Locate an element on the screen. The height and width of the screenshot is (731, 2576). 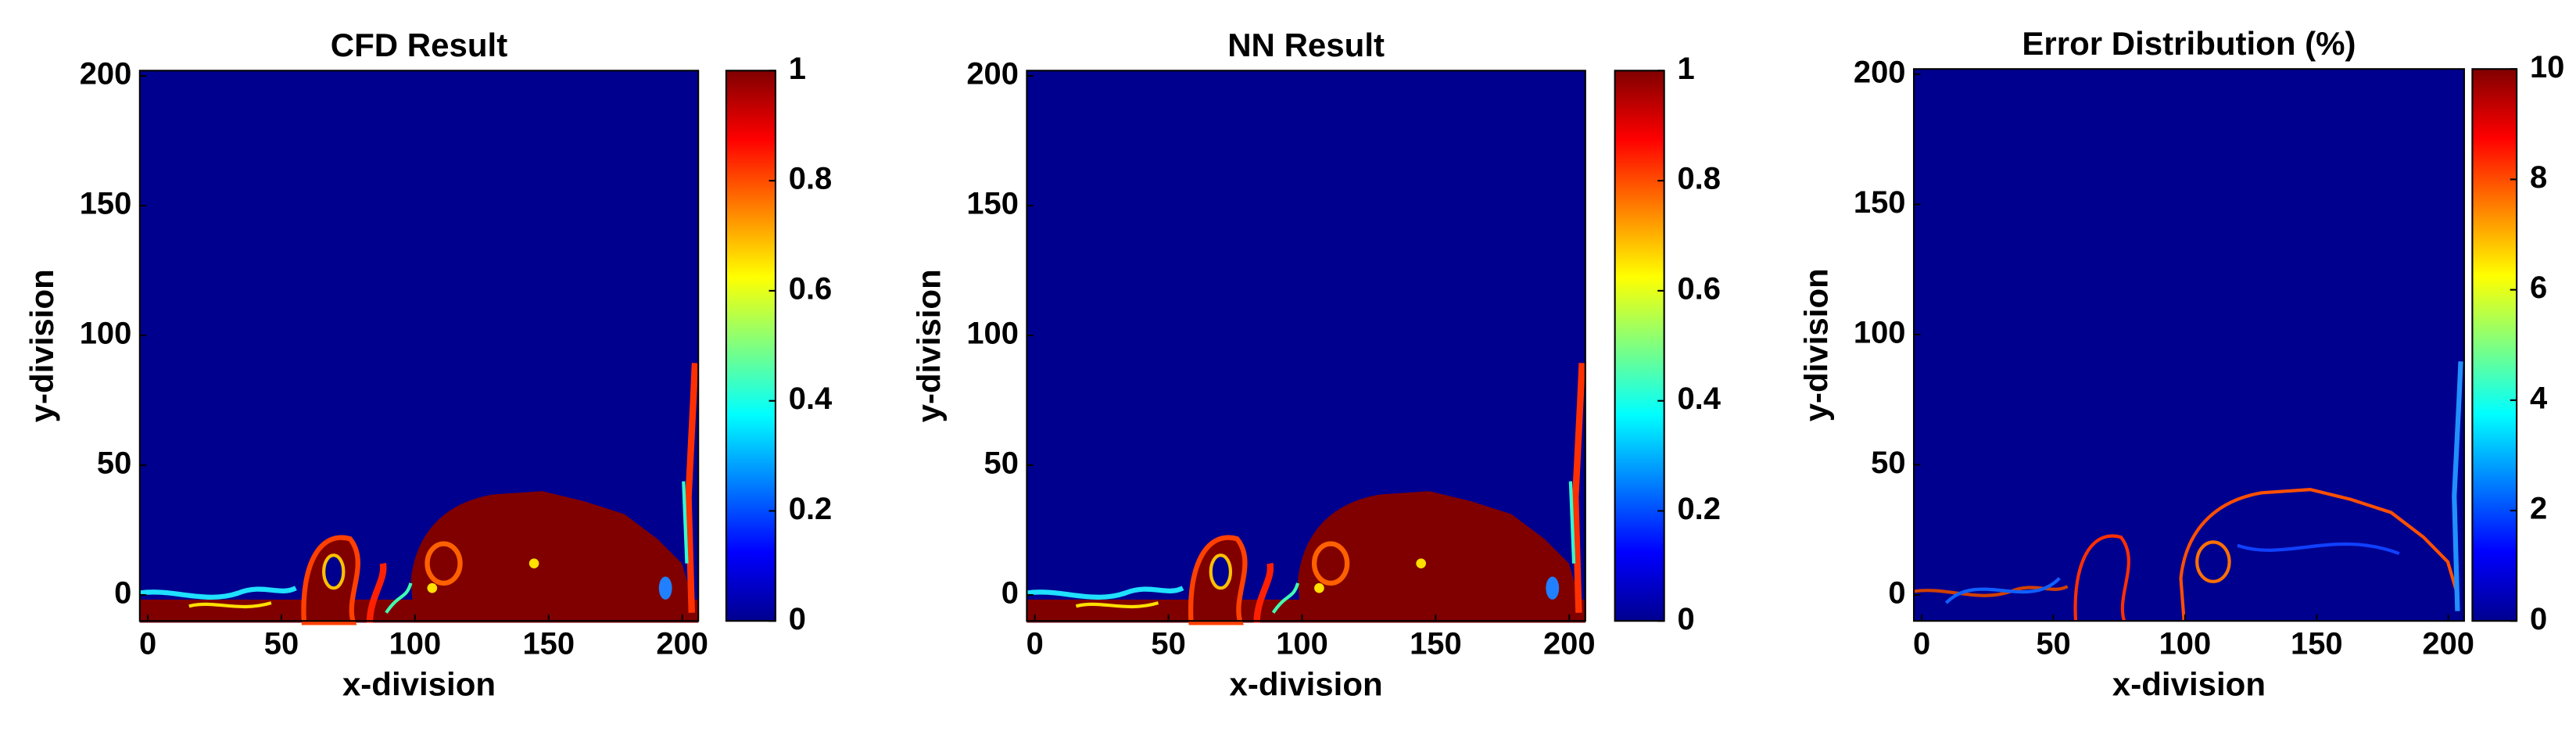
colorbar-tick-label: 2 is located at coordinates (2538, 509).